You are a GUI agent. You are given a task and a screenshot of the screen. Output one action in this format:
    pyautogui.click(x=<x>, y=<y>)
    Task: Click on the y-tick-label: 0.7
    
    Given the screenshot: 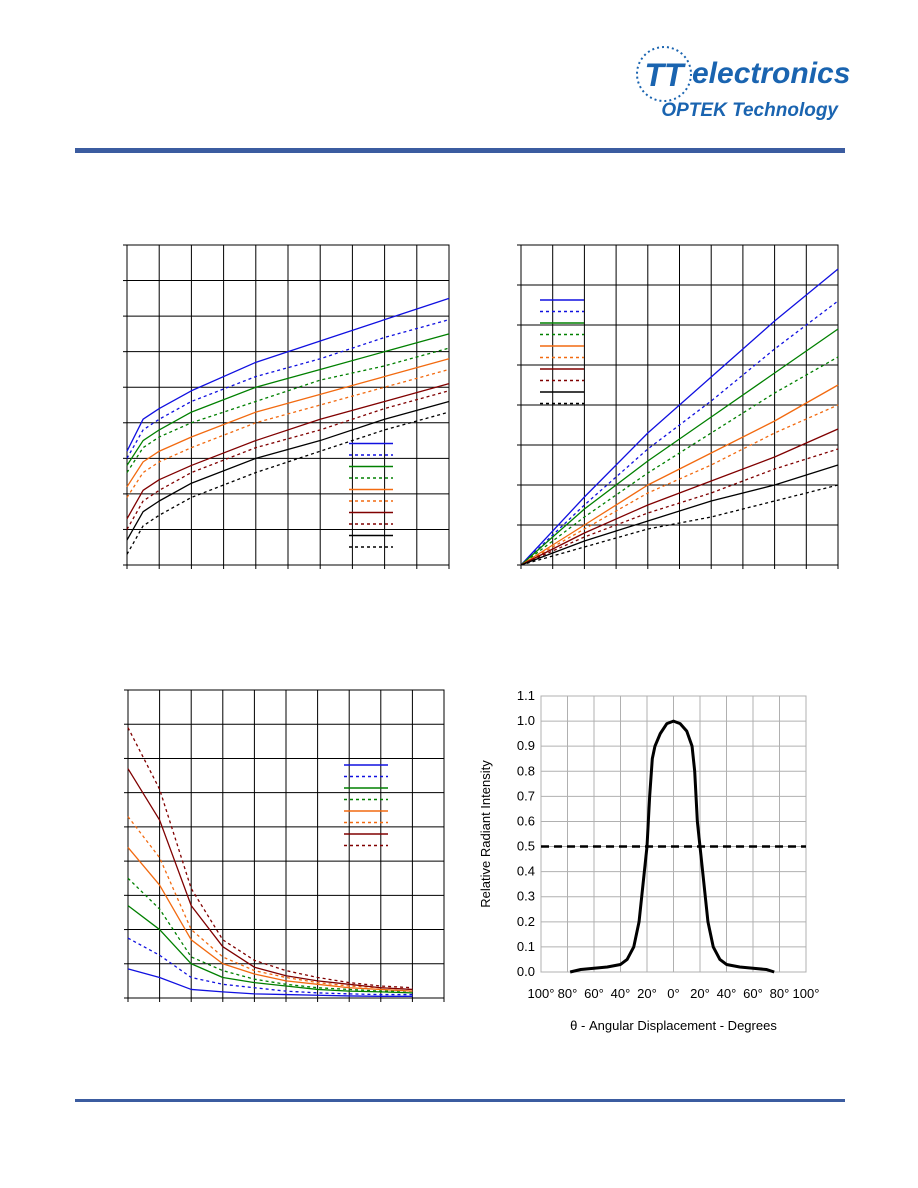 What is the action you would take?
    pyautogui.click(x=526, y=795)
    